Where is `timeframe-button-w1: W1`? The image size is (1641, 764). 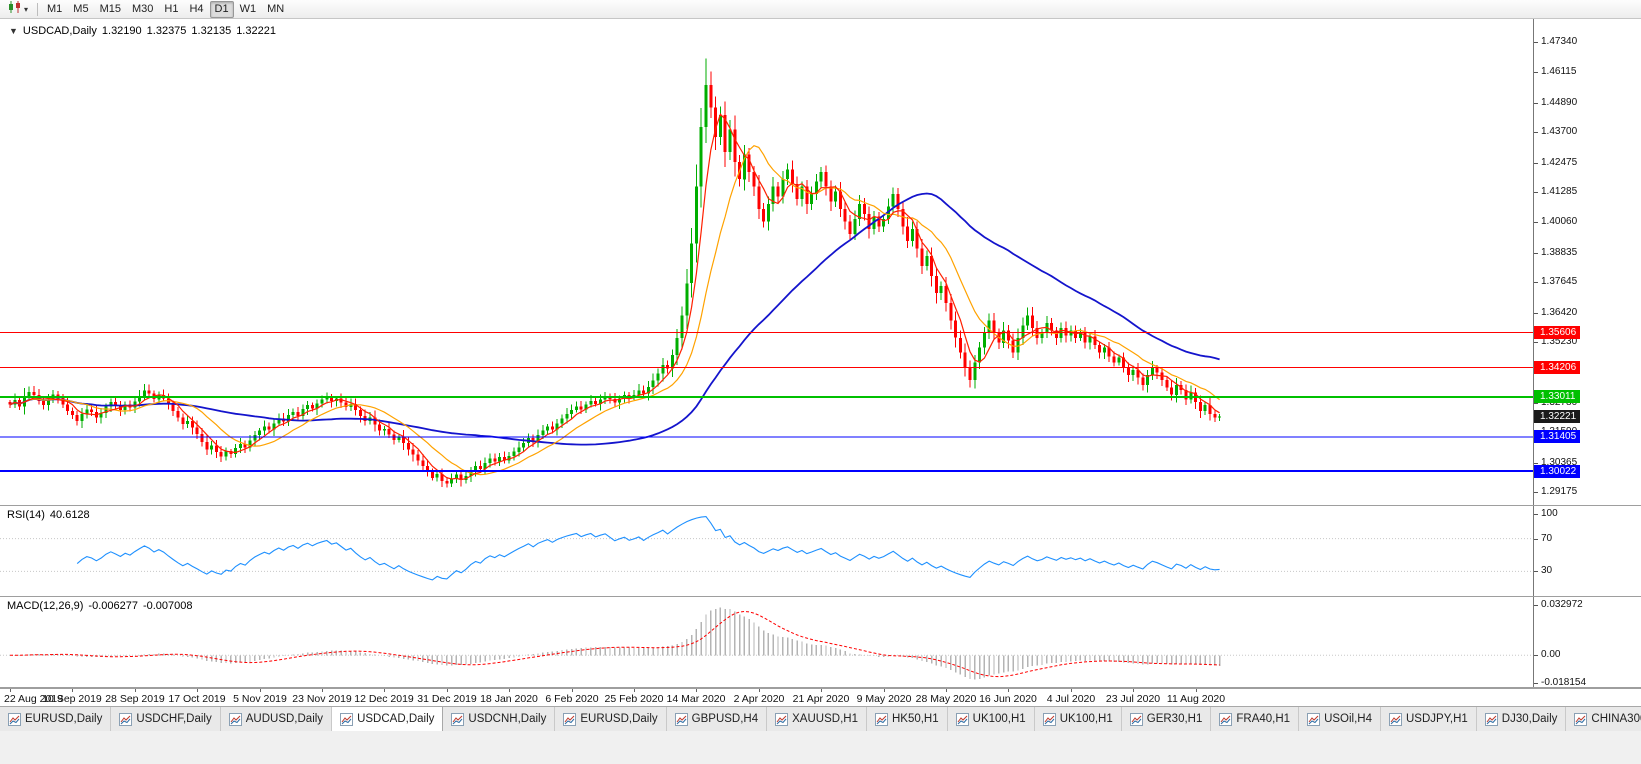
timeframe-button-w1: W1 is located at coordinates (248, 9).